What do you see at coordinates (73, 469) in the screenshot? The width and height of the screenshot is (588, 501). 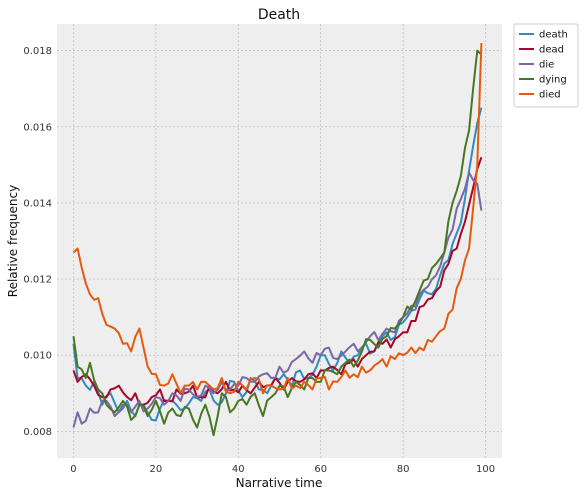 I see `x-tick-label: 0` at bounding box center [73, 469].